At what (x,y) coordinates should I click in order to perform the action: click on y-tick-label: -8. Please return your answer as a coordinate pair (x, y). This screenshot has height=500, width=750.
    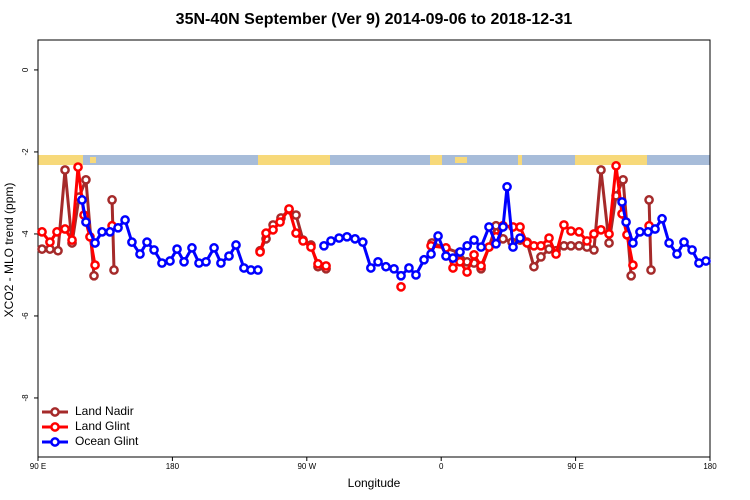
    Looking at the image, I should click on (25, 398).